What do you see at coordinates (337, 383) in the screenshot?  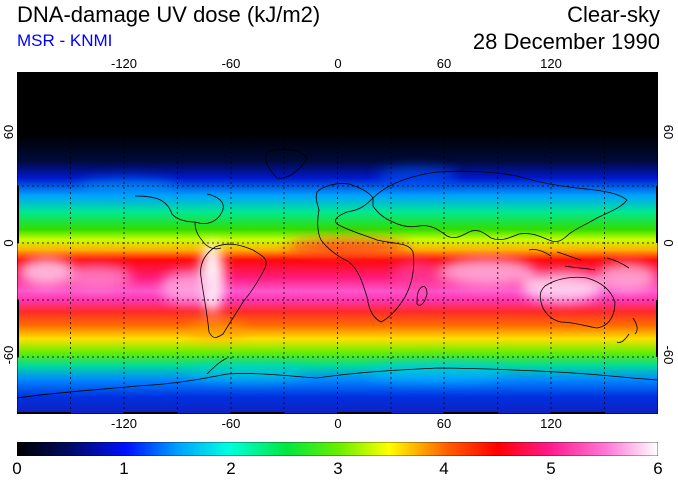 I see `coast-antarctica` at bounding box center [337, 383].